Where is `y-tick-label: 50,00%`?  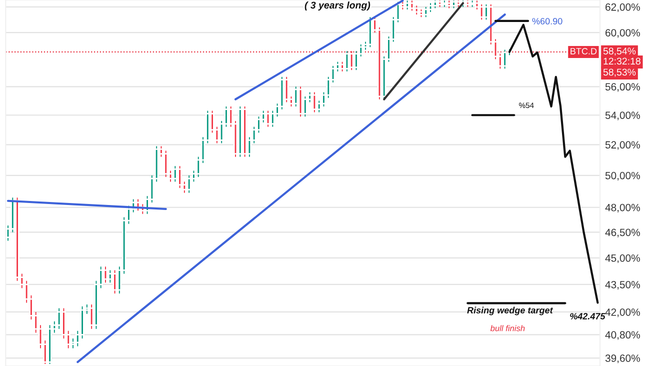
y-tick-label: 50,00% is located at coordinates (622, 176).